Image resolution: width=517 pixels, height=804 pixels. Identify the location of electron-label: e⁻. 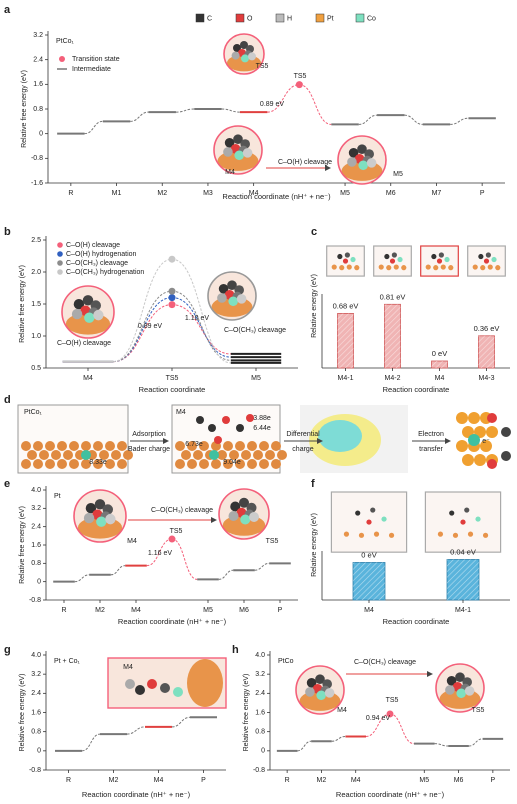
(486, 441).